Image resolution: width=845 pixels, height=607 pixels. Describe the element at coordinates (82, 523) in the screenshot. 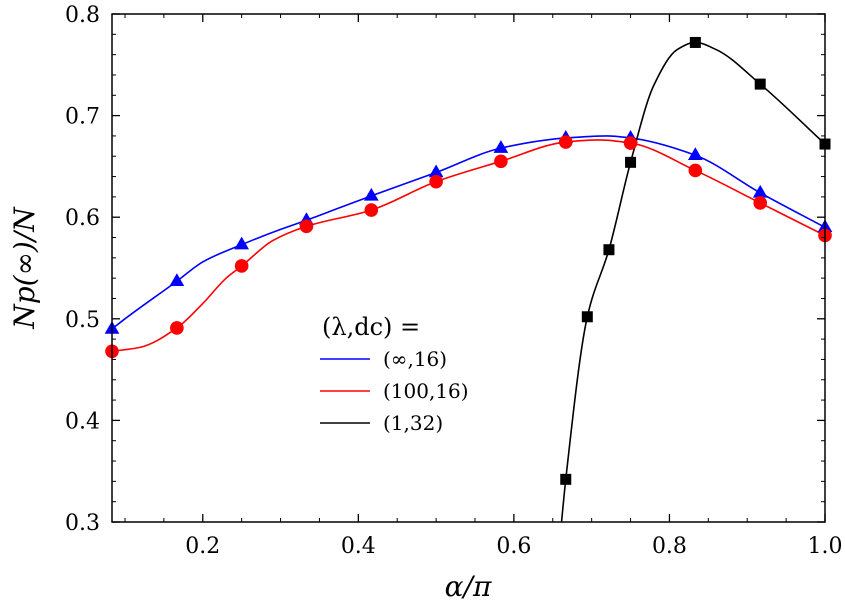

I see `y-tick-label-0: 0.3` at that location.